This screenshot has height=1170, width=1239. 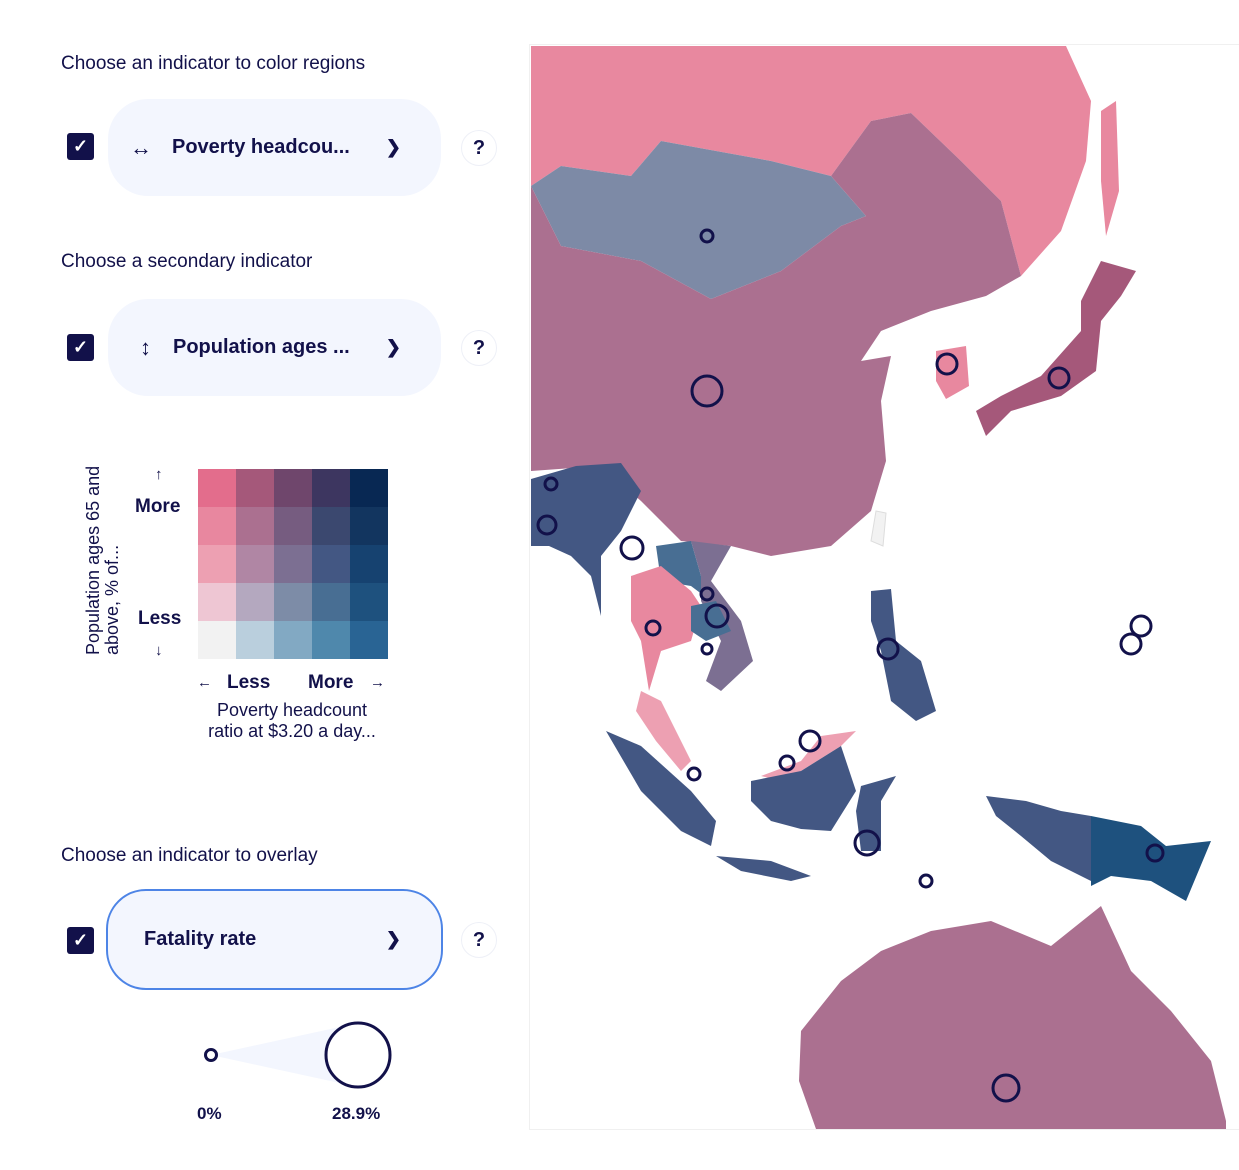 I want to click on region-sumatra, so click(x=661, y=788).